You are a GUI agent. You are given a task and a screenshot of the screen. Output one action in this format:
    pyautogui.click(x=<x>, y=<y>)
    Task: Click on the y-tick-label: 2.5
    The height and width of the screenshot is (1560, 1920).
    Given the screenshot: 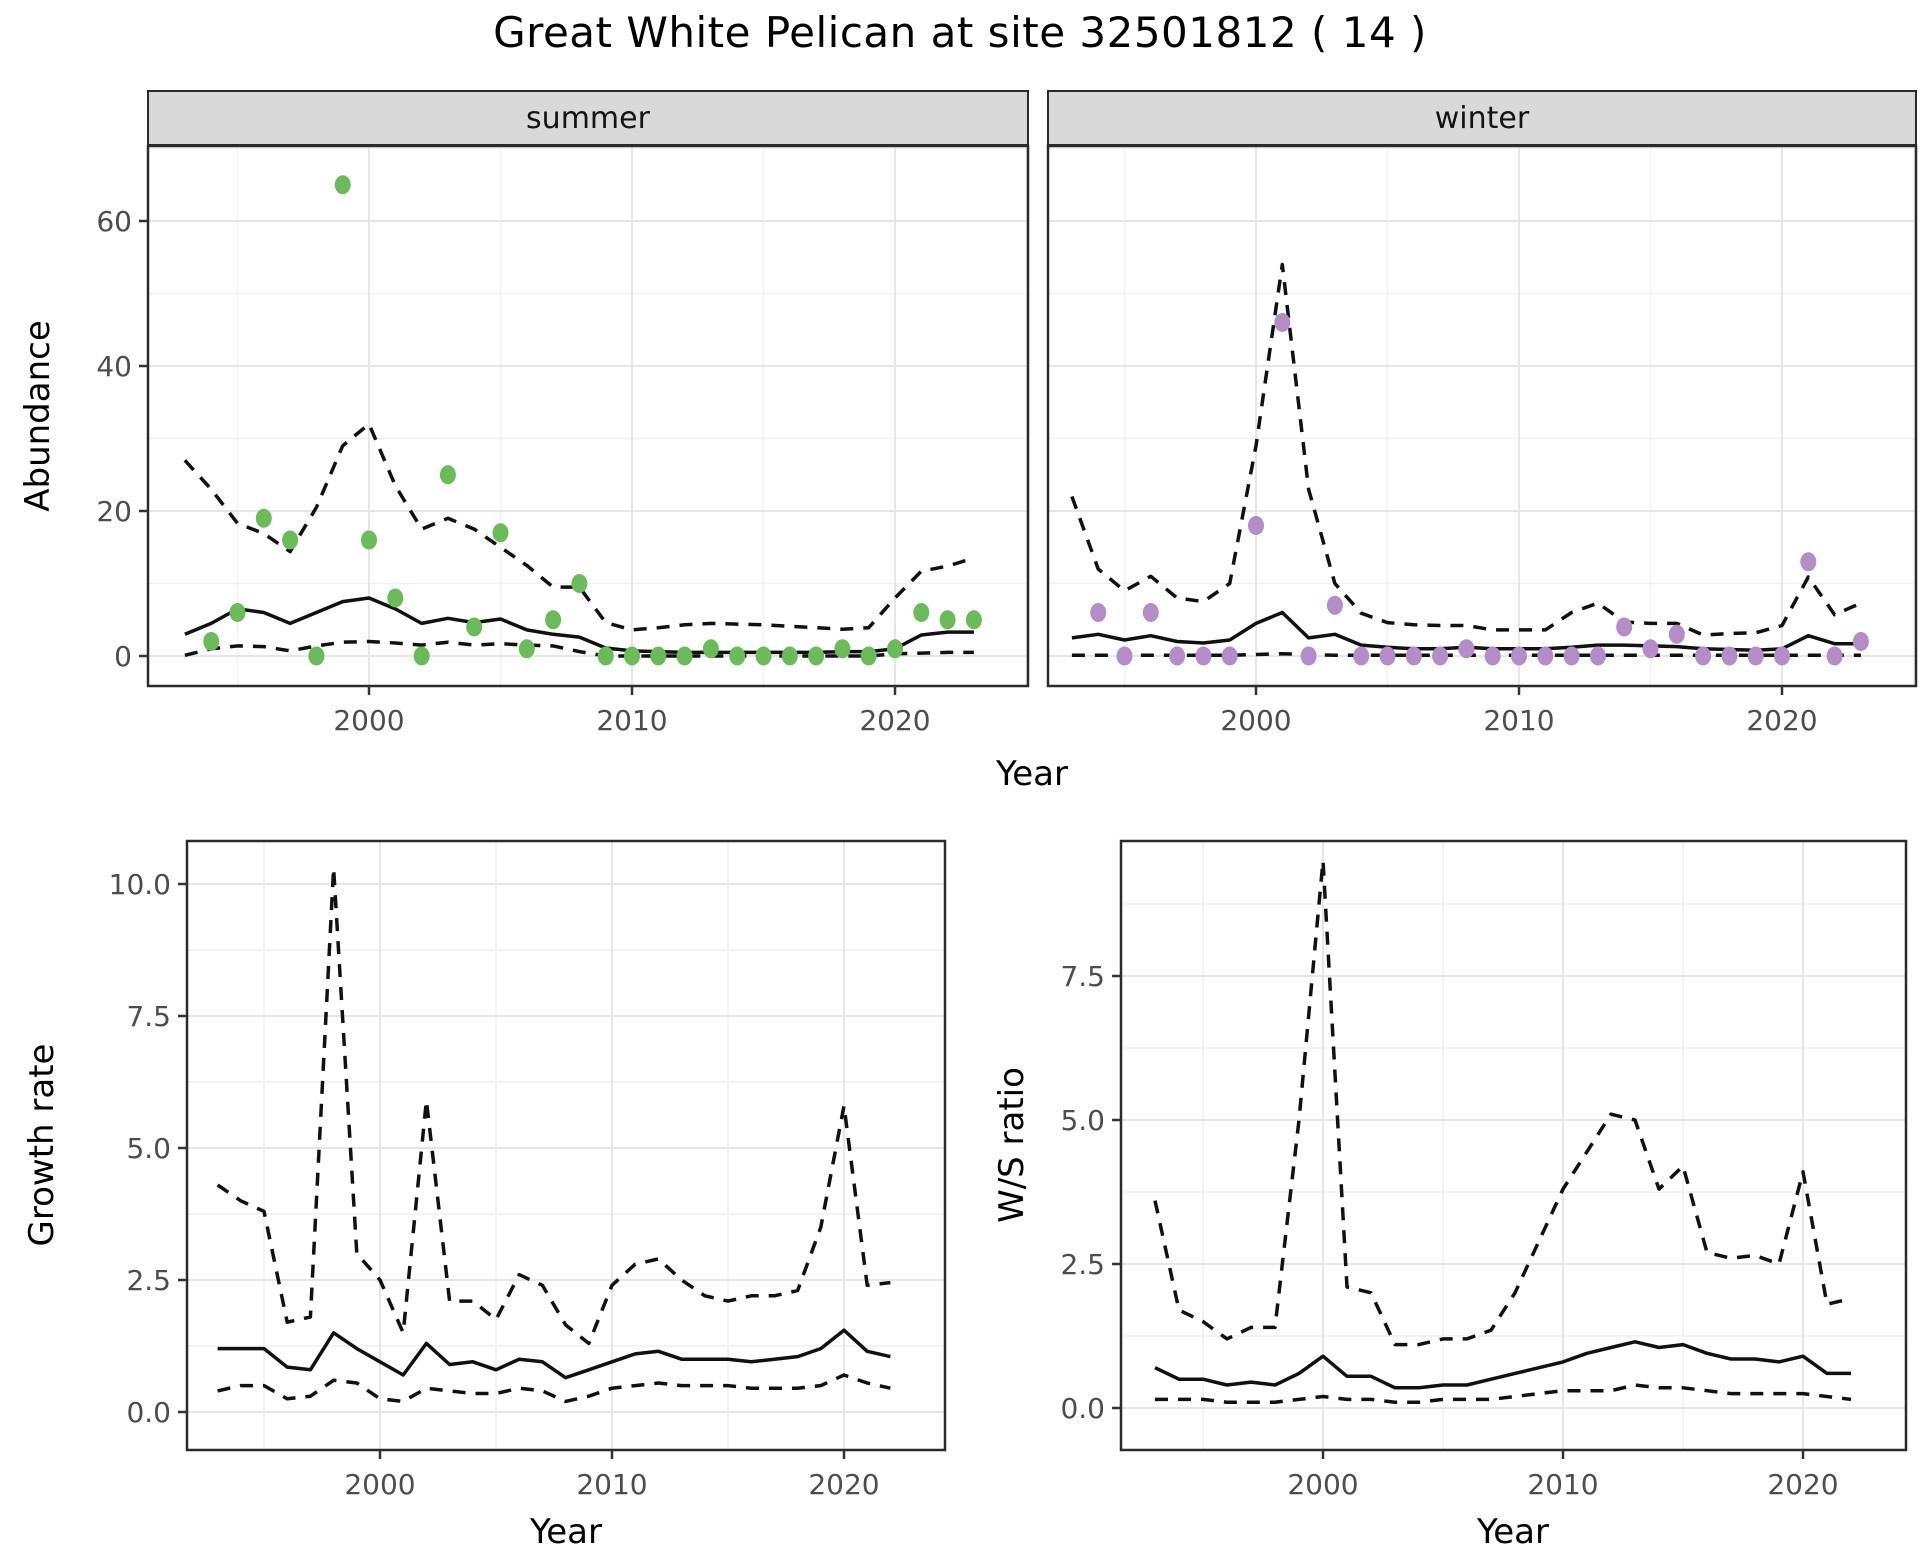 What is the action you would take?
    pyautogui.click(x=1082, y=1264)
    